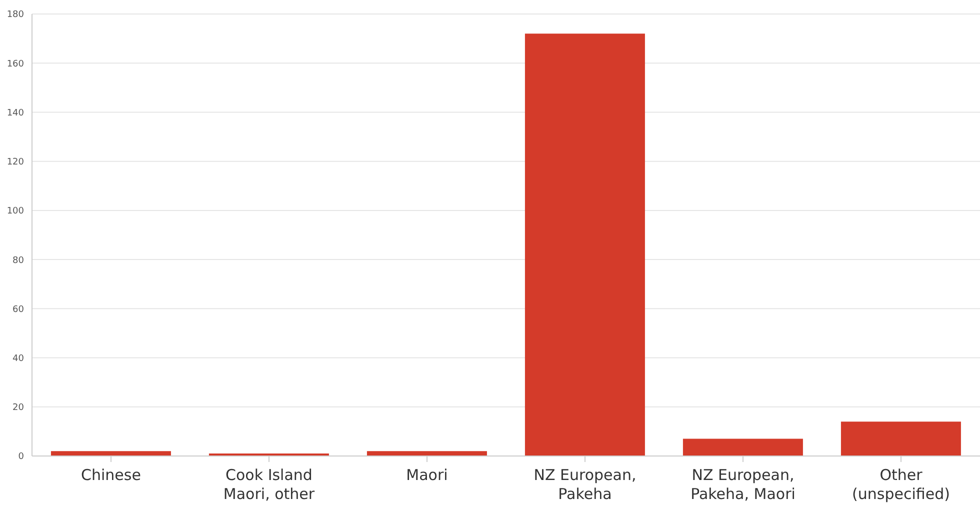  Describe the element at coordinates (269, 484) in the screenshot. I see `x-tick-label: Cook Island Maori, other` at that location.